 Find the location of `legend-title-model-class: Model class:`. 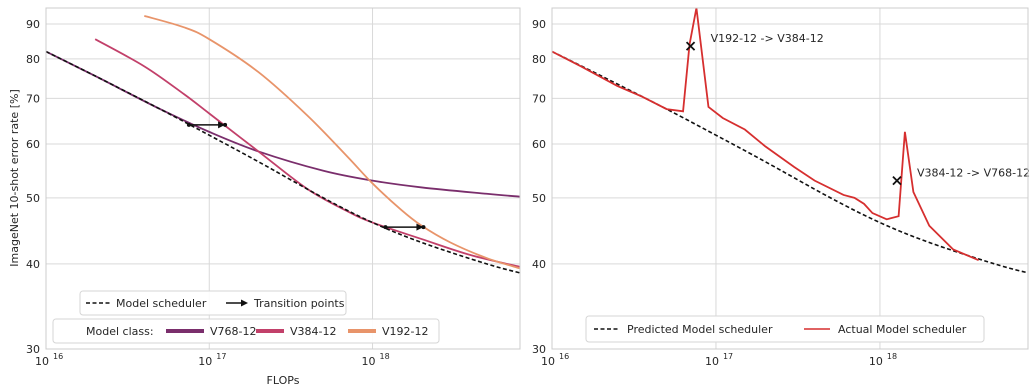

legend-title-model-class: Model class: is located at coordinates (120, 331).